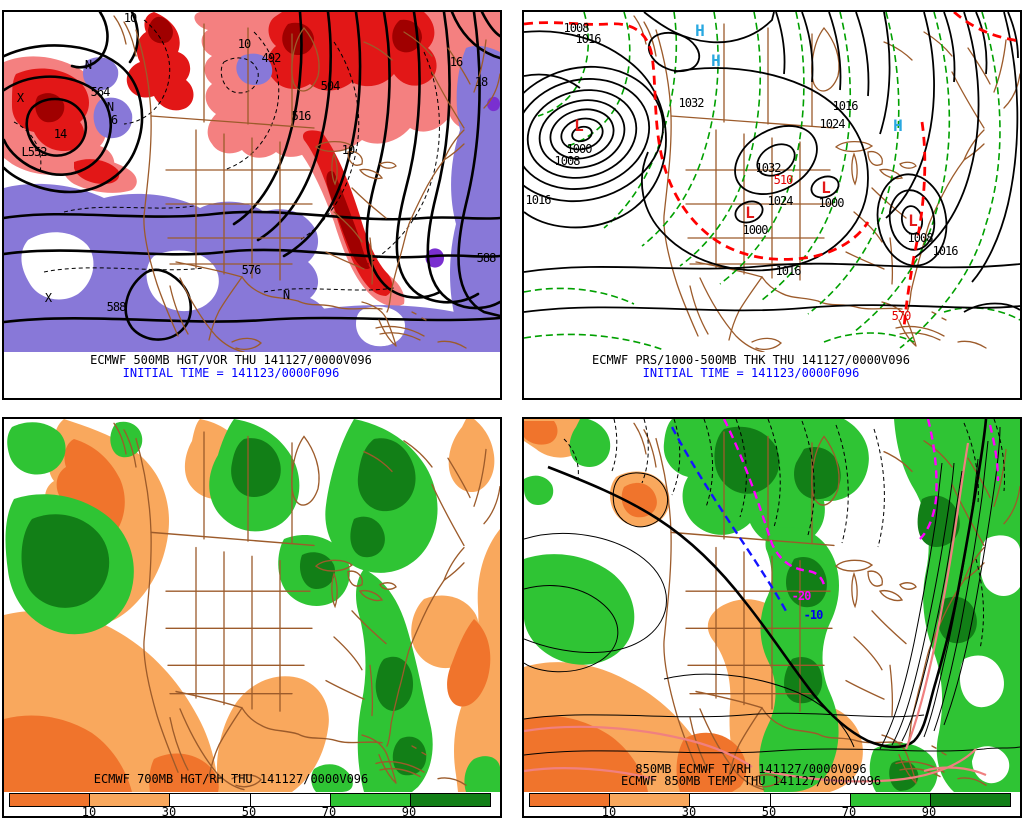 Image resolution: width=1024 pixels, height=819 pixels. Describe the element at coordinates (251, 270) in the screenshot. I see `contour-label: 576` at that location.